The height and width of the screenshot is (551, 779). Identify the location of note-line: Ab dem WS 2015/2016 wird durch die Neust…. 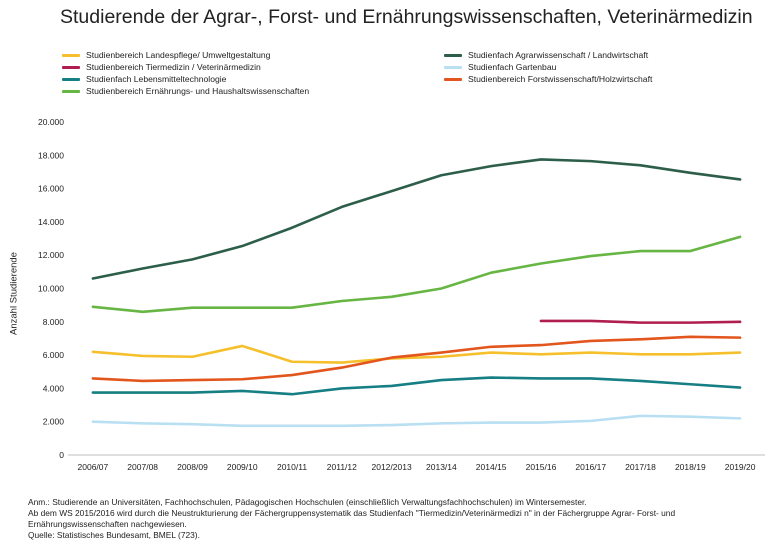
(352, 513).